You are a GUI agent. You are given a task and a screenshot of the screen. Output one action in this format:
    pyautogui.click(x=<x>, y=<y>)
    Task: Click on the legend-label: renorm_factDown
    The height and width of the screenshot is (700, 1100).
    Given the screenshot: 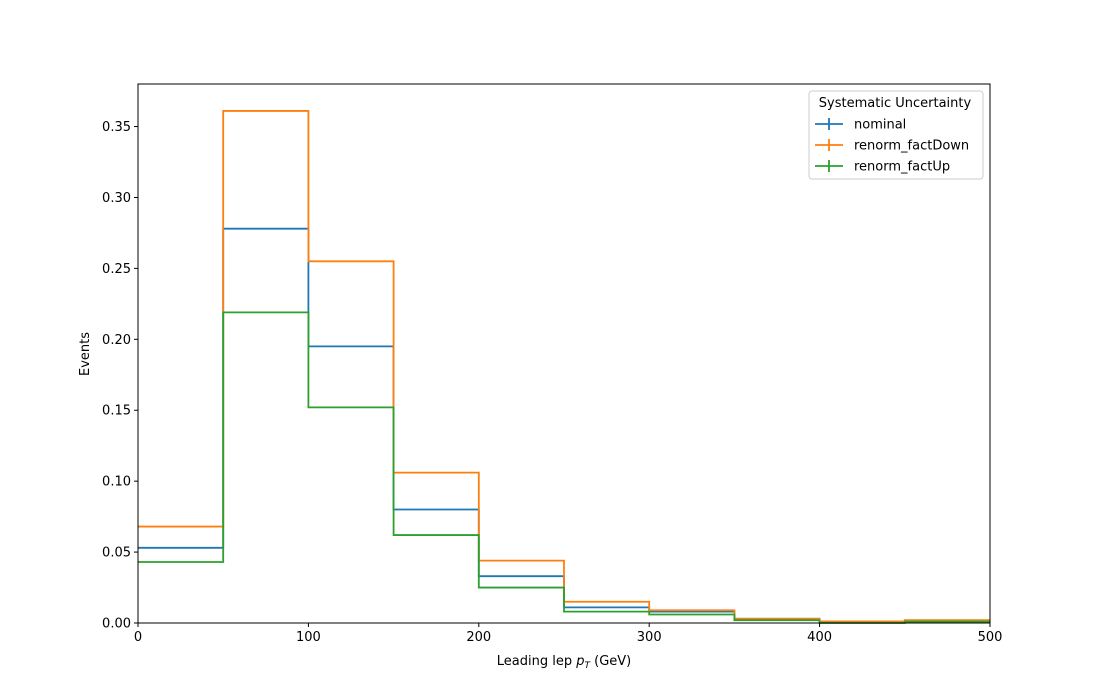 What is the action you would take?
    pyautogui.click(x=911, y=146)
    